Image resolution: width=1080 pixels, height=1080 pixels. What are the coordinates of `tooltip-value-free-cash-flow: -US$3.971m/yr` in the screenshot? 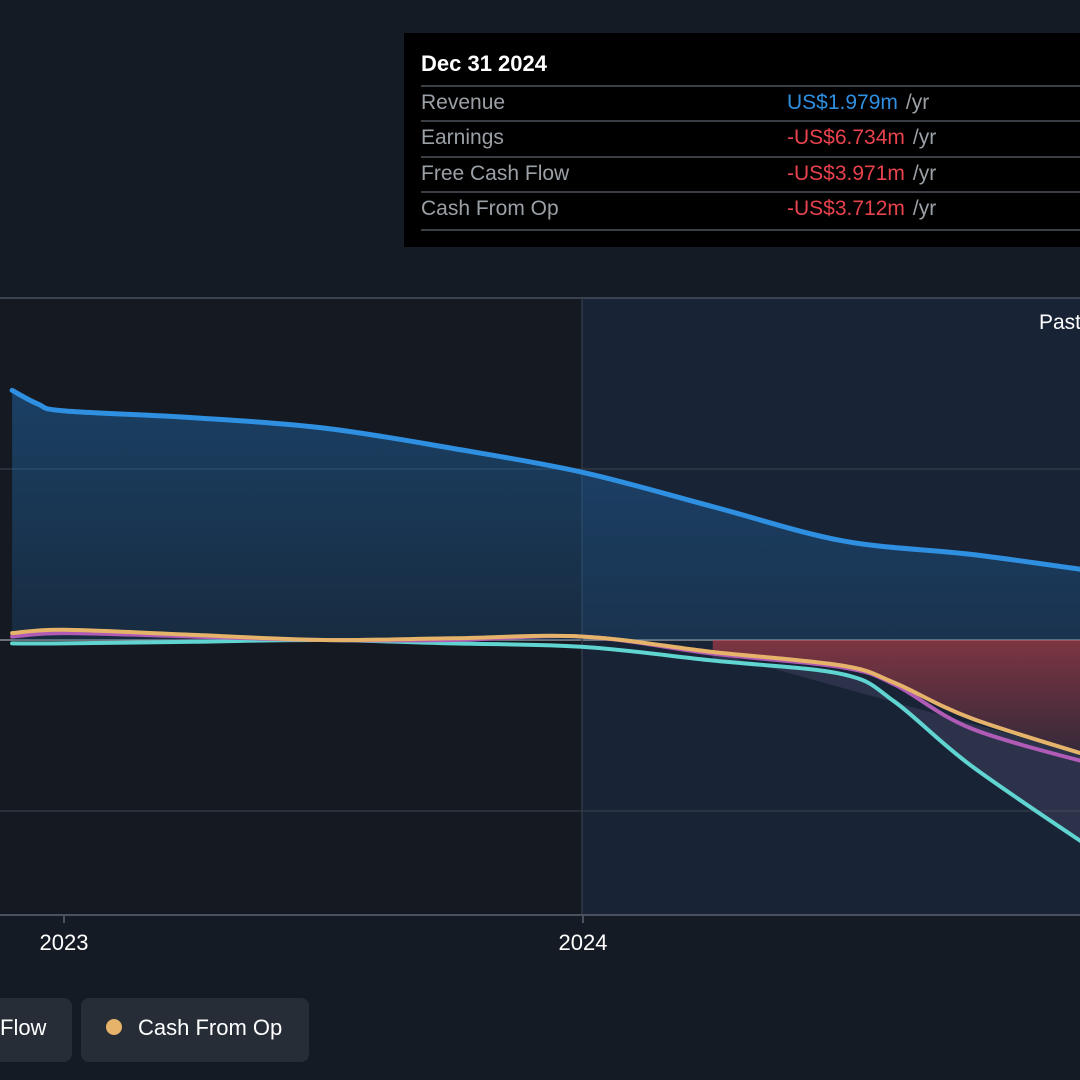 It's located at (862, 173).